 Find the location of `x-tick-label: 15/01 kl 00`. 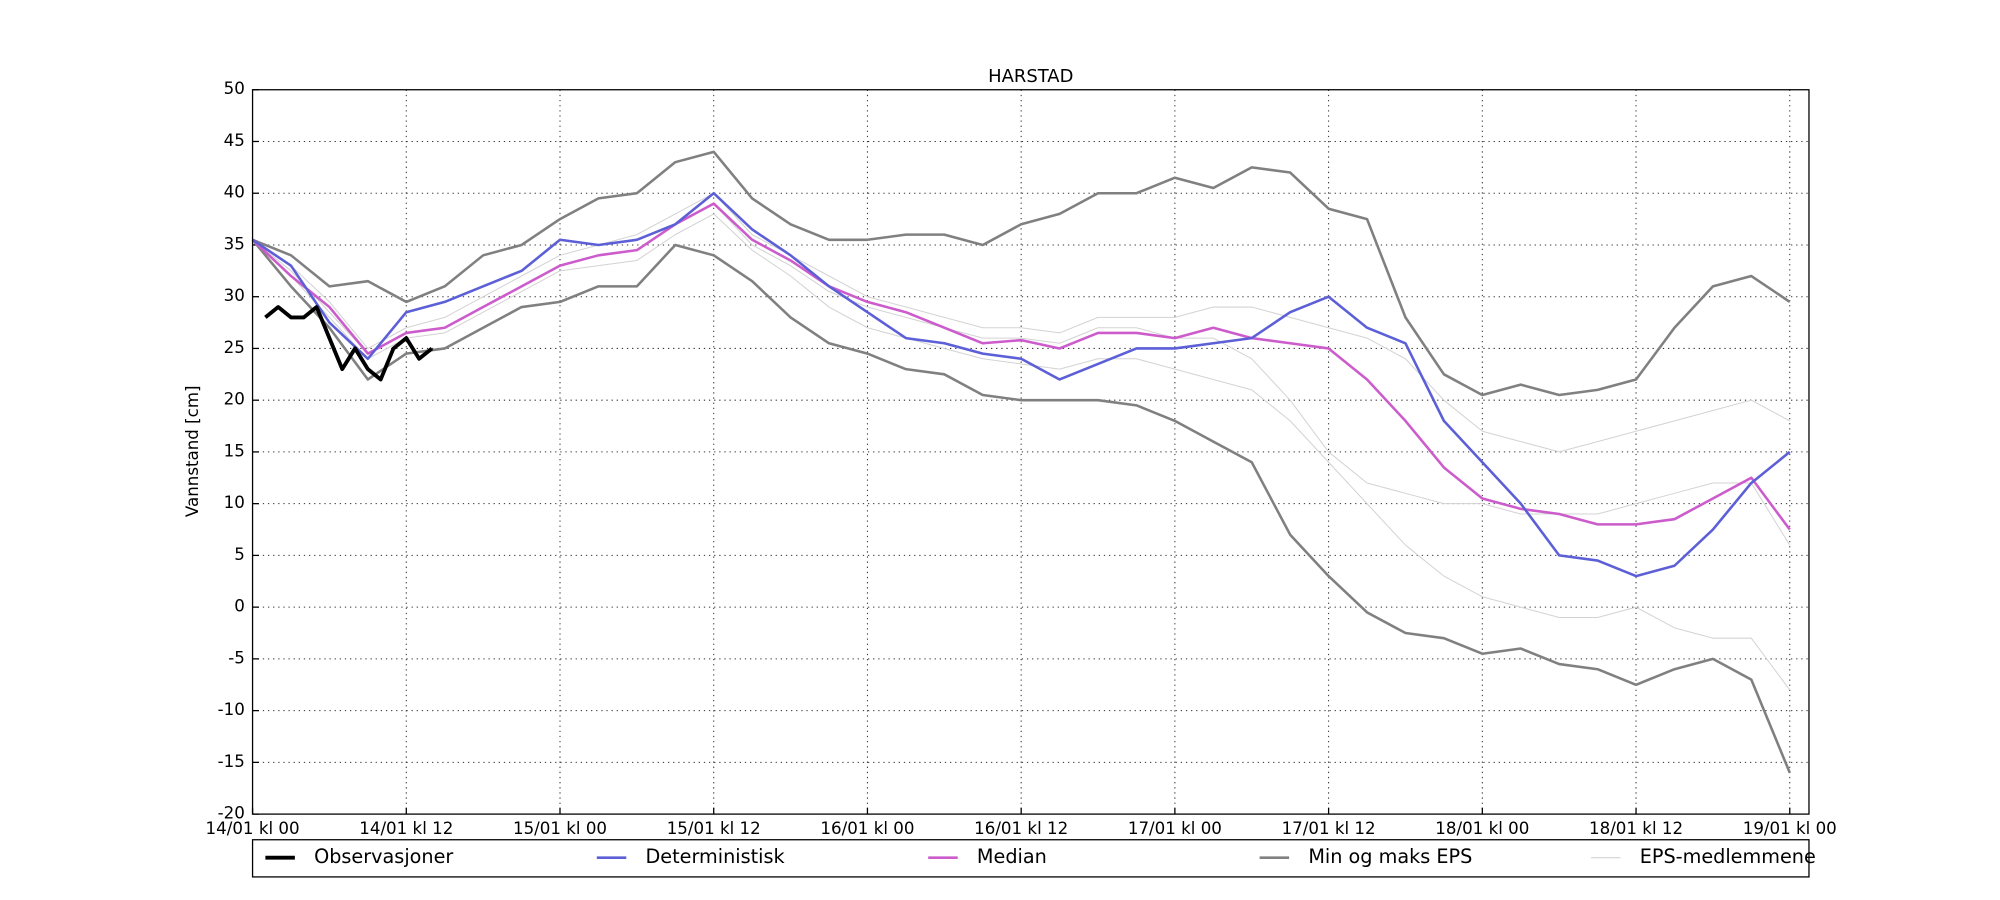

x-tick-label: 15/01 kl 00 is located at coordinates (560, 828).